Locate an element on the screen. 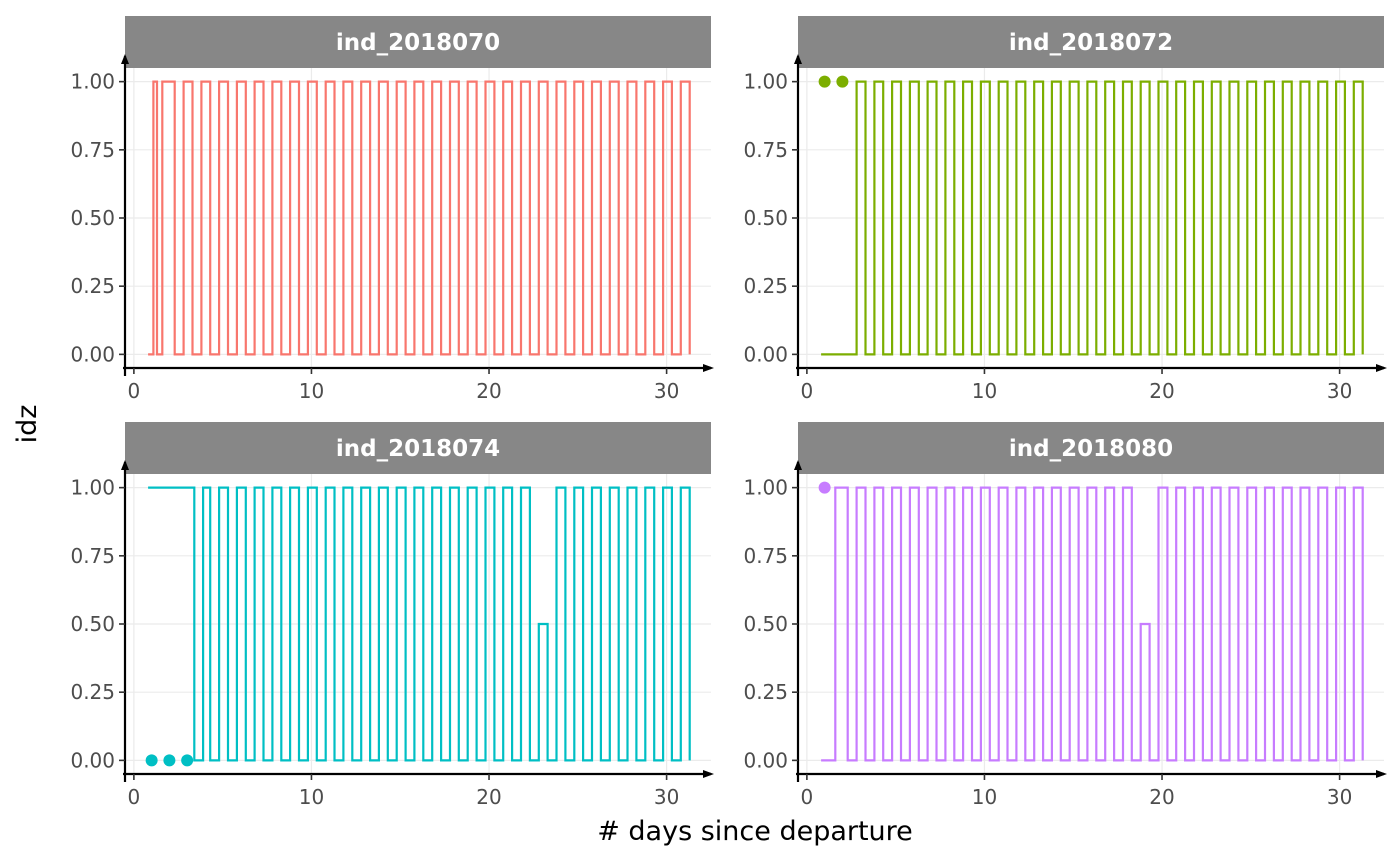 The height and width of the screenshot is (865, 1400). panel-title: ind_2018080 is located at coordinates (1091, 449).